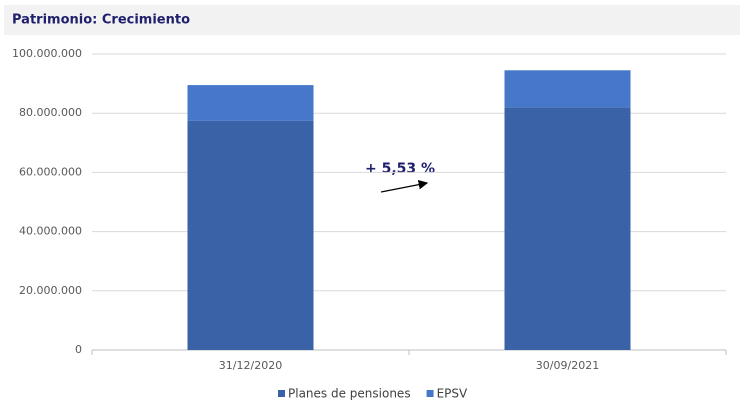  Describe the element at coordinates (567, 365) in the screenshot. I see `x-tick-label: 30/09/2021` at that location.